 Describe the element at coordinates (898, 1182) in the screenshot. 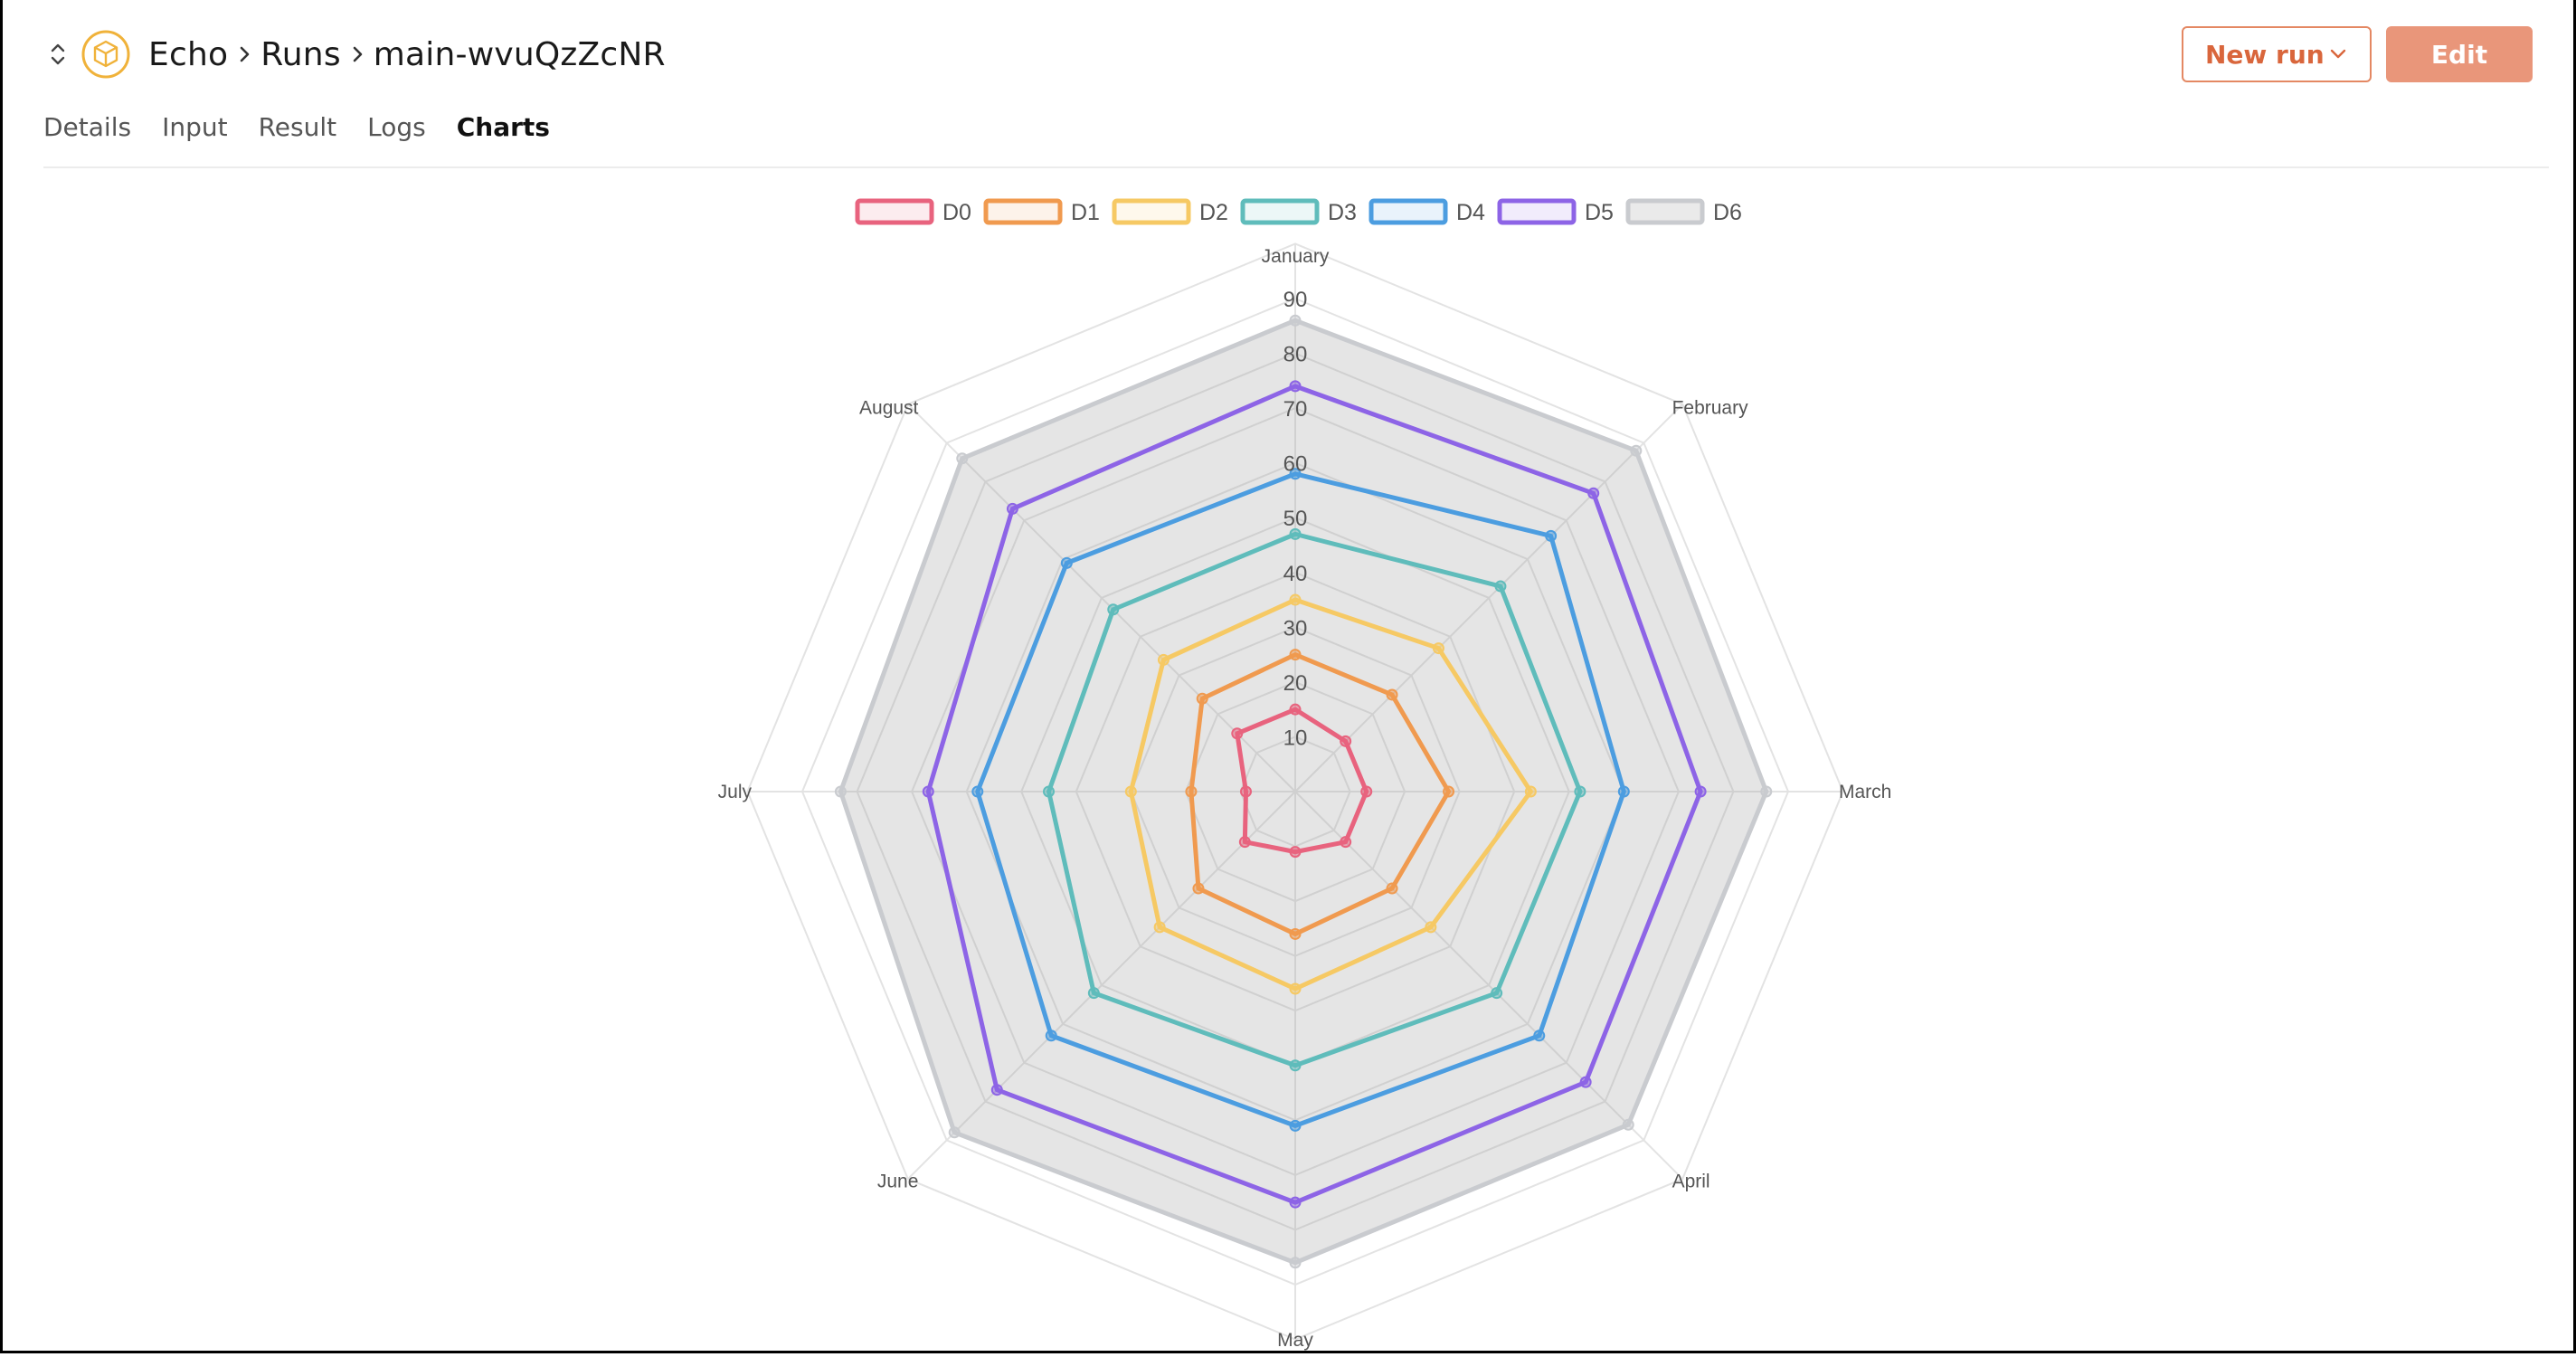

I see `category-label: June` at that location.